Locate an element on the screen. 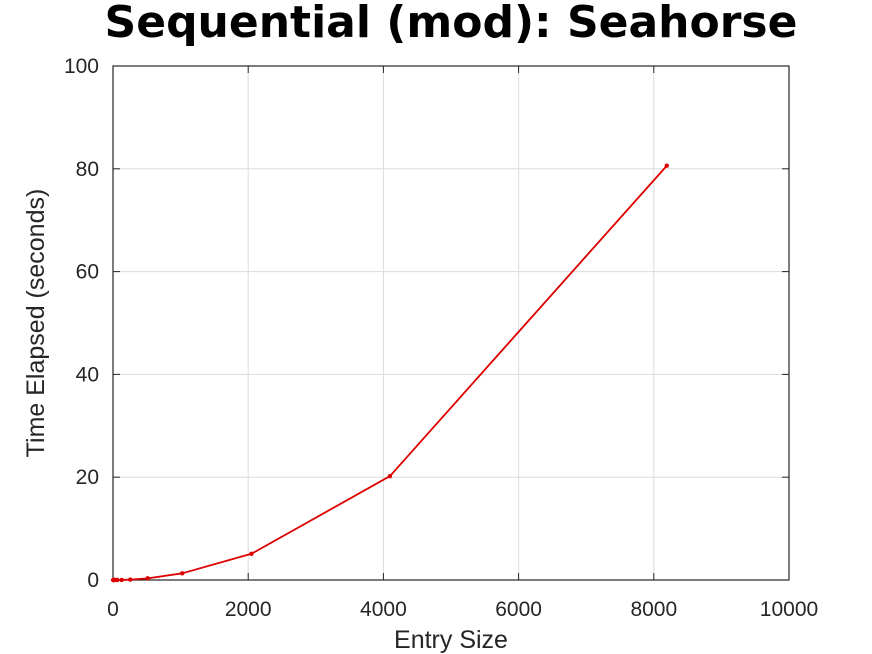 This screenshot has width=872, height=654. x-tick-label: 2000 is located at coordinates (248, 609).